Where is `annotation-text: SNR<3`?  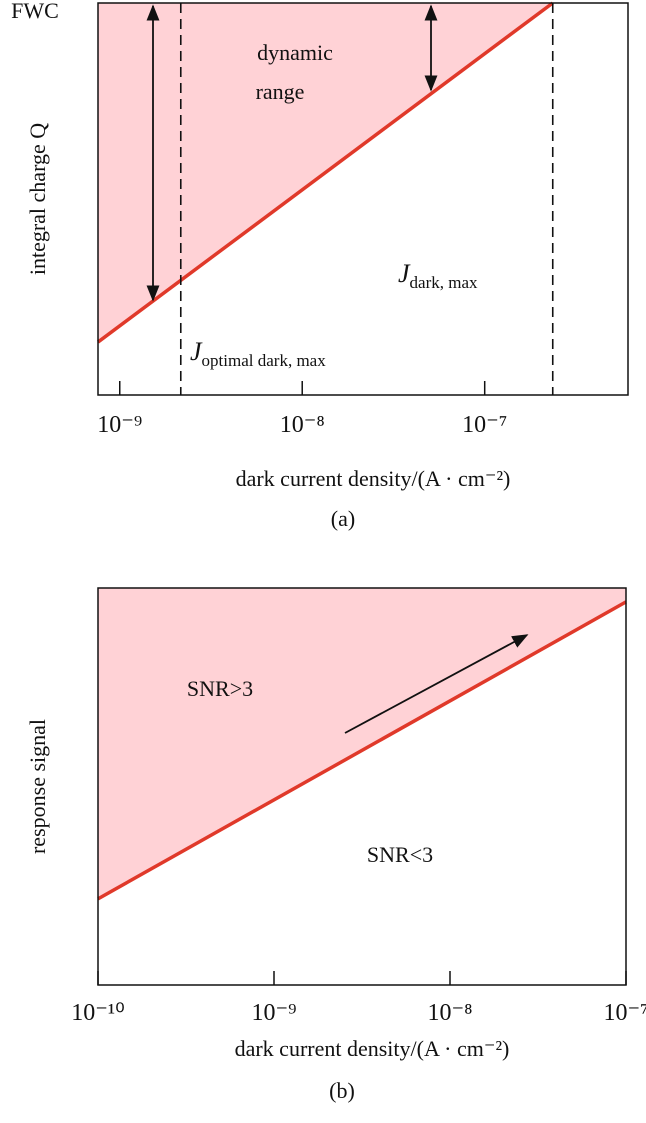
annotation-text: SNR<3 is located at coordinates (400, 854).